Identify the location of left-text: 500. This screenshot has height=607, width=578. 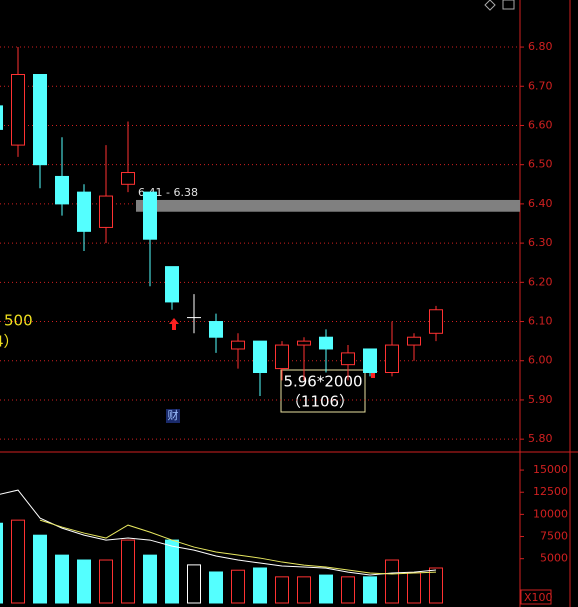
(18, 321).